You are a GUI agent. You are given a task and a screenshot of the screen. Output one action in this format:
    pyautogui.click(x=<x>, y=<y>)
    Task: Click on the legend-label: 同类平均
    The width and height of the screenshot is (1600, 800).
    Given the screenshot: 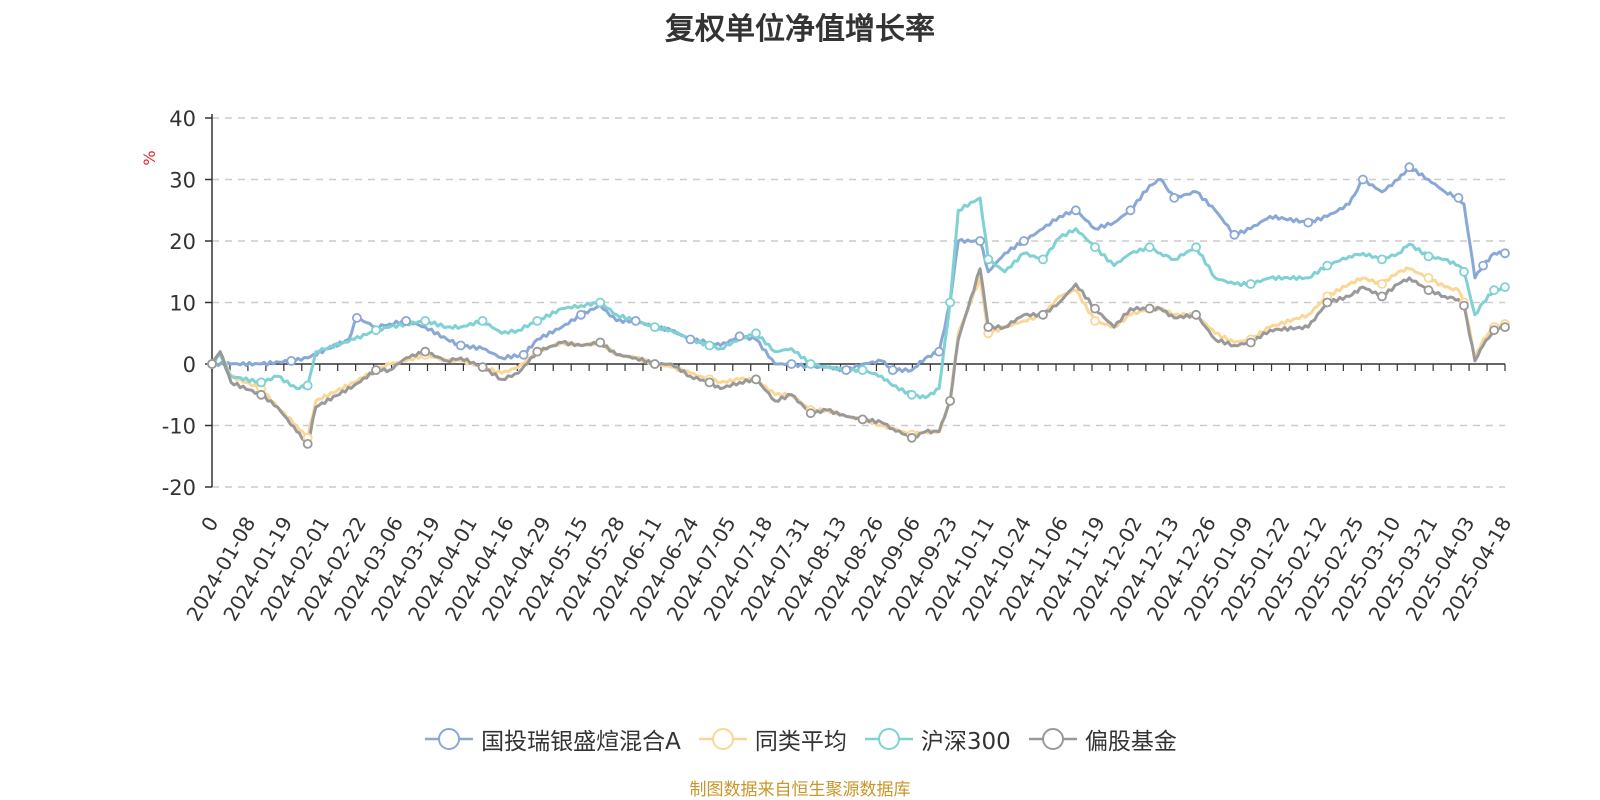 What is the action you would take?
    pyautogui.click(x=800, y=742)
    